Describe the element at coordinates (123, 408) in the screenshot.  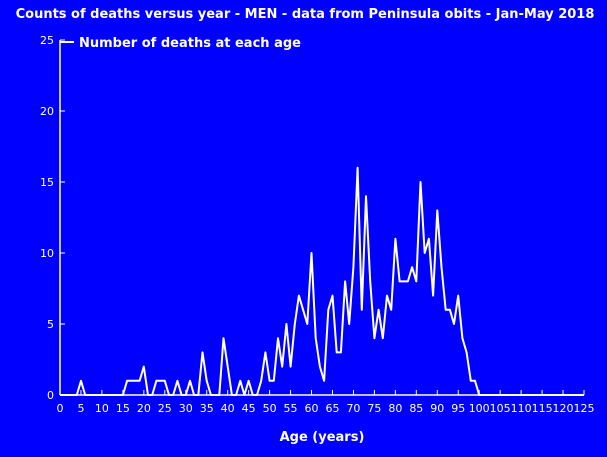
I see `x-tick-label: 15` at that location.